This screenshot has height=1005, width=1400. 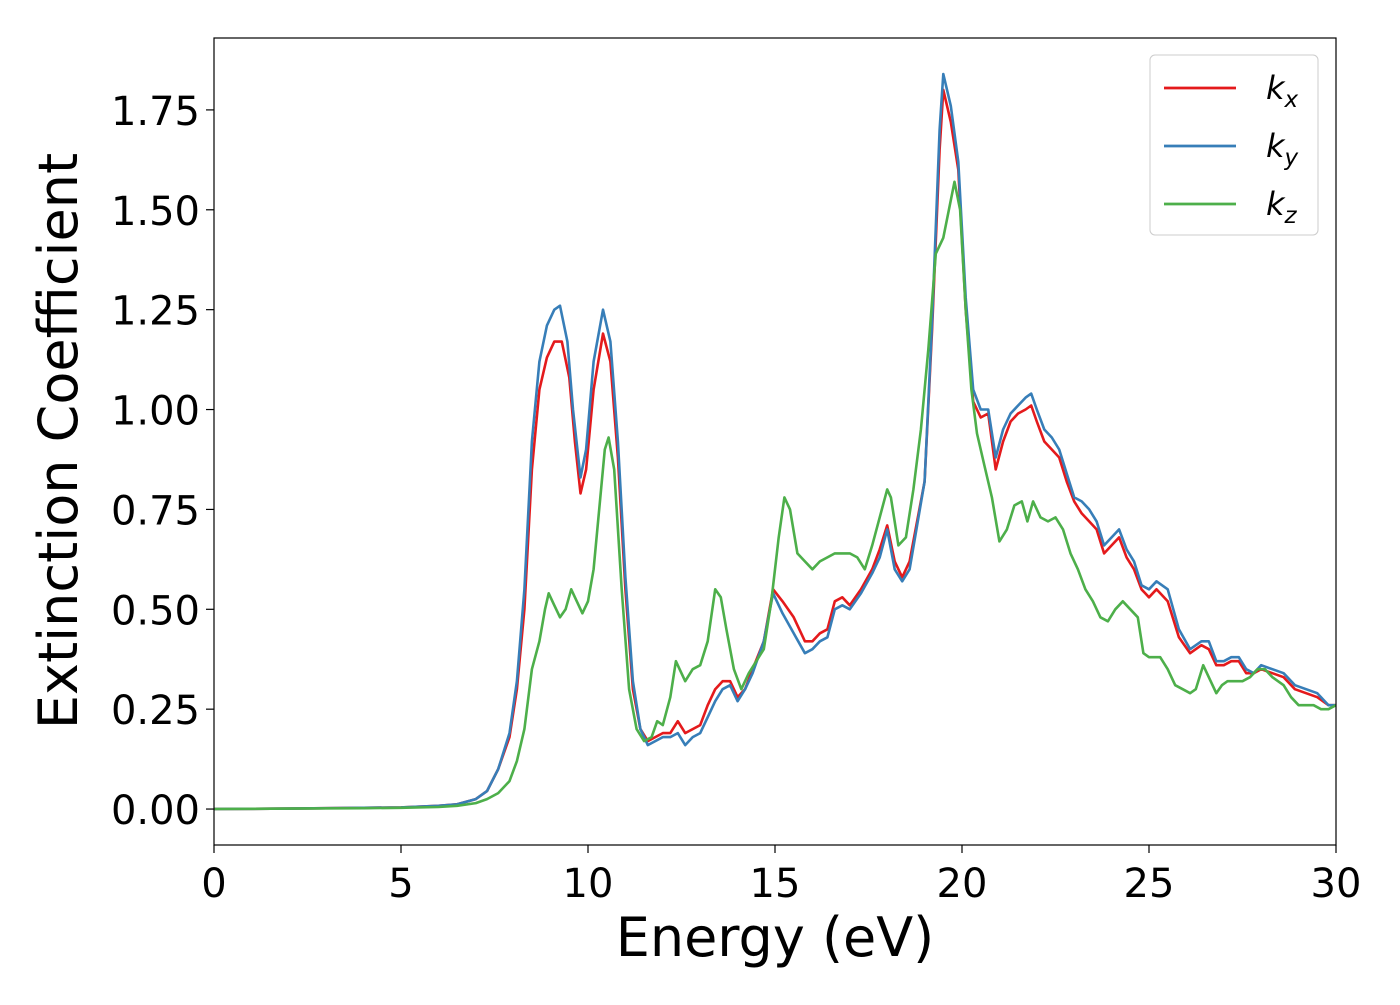 I want to click on x-axis: 0 5 10 15 20 25 30, so click(x=781, y=876).